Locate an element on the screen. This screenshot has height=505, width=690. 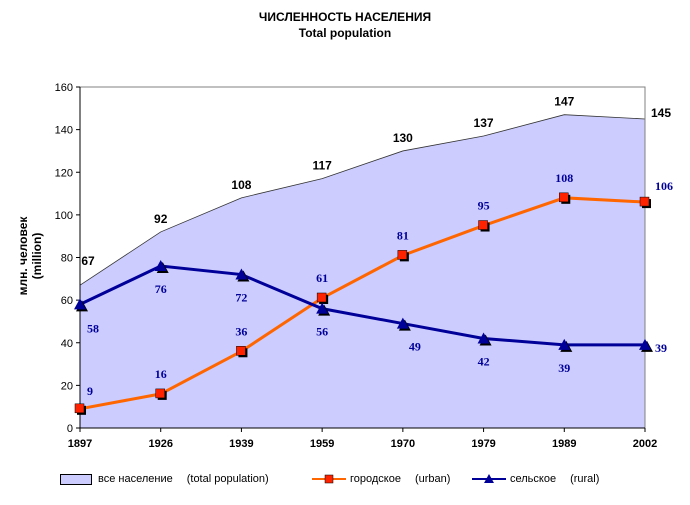
y-tick-label-140: 140 is located at coordinates (64, 131).